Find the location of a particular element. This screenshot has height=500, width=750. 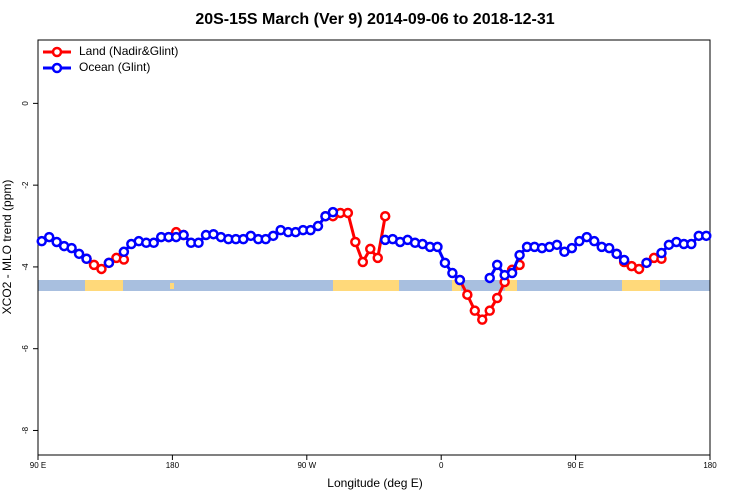

legend-label: Land (Nadir&Glint) is located at coordinates (128, 51).